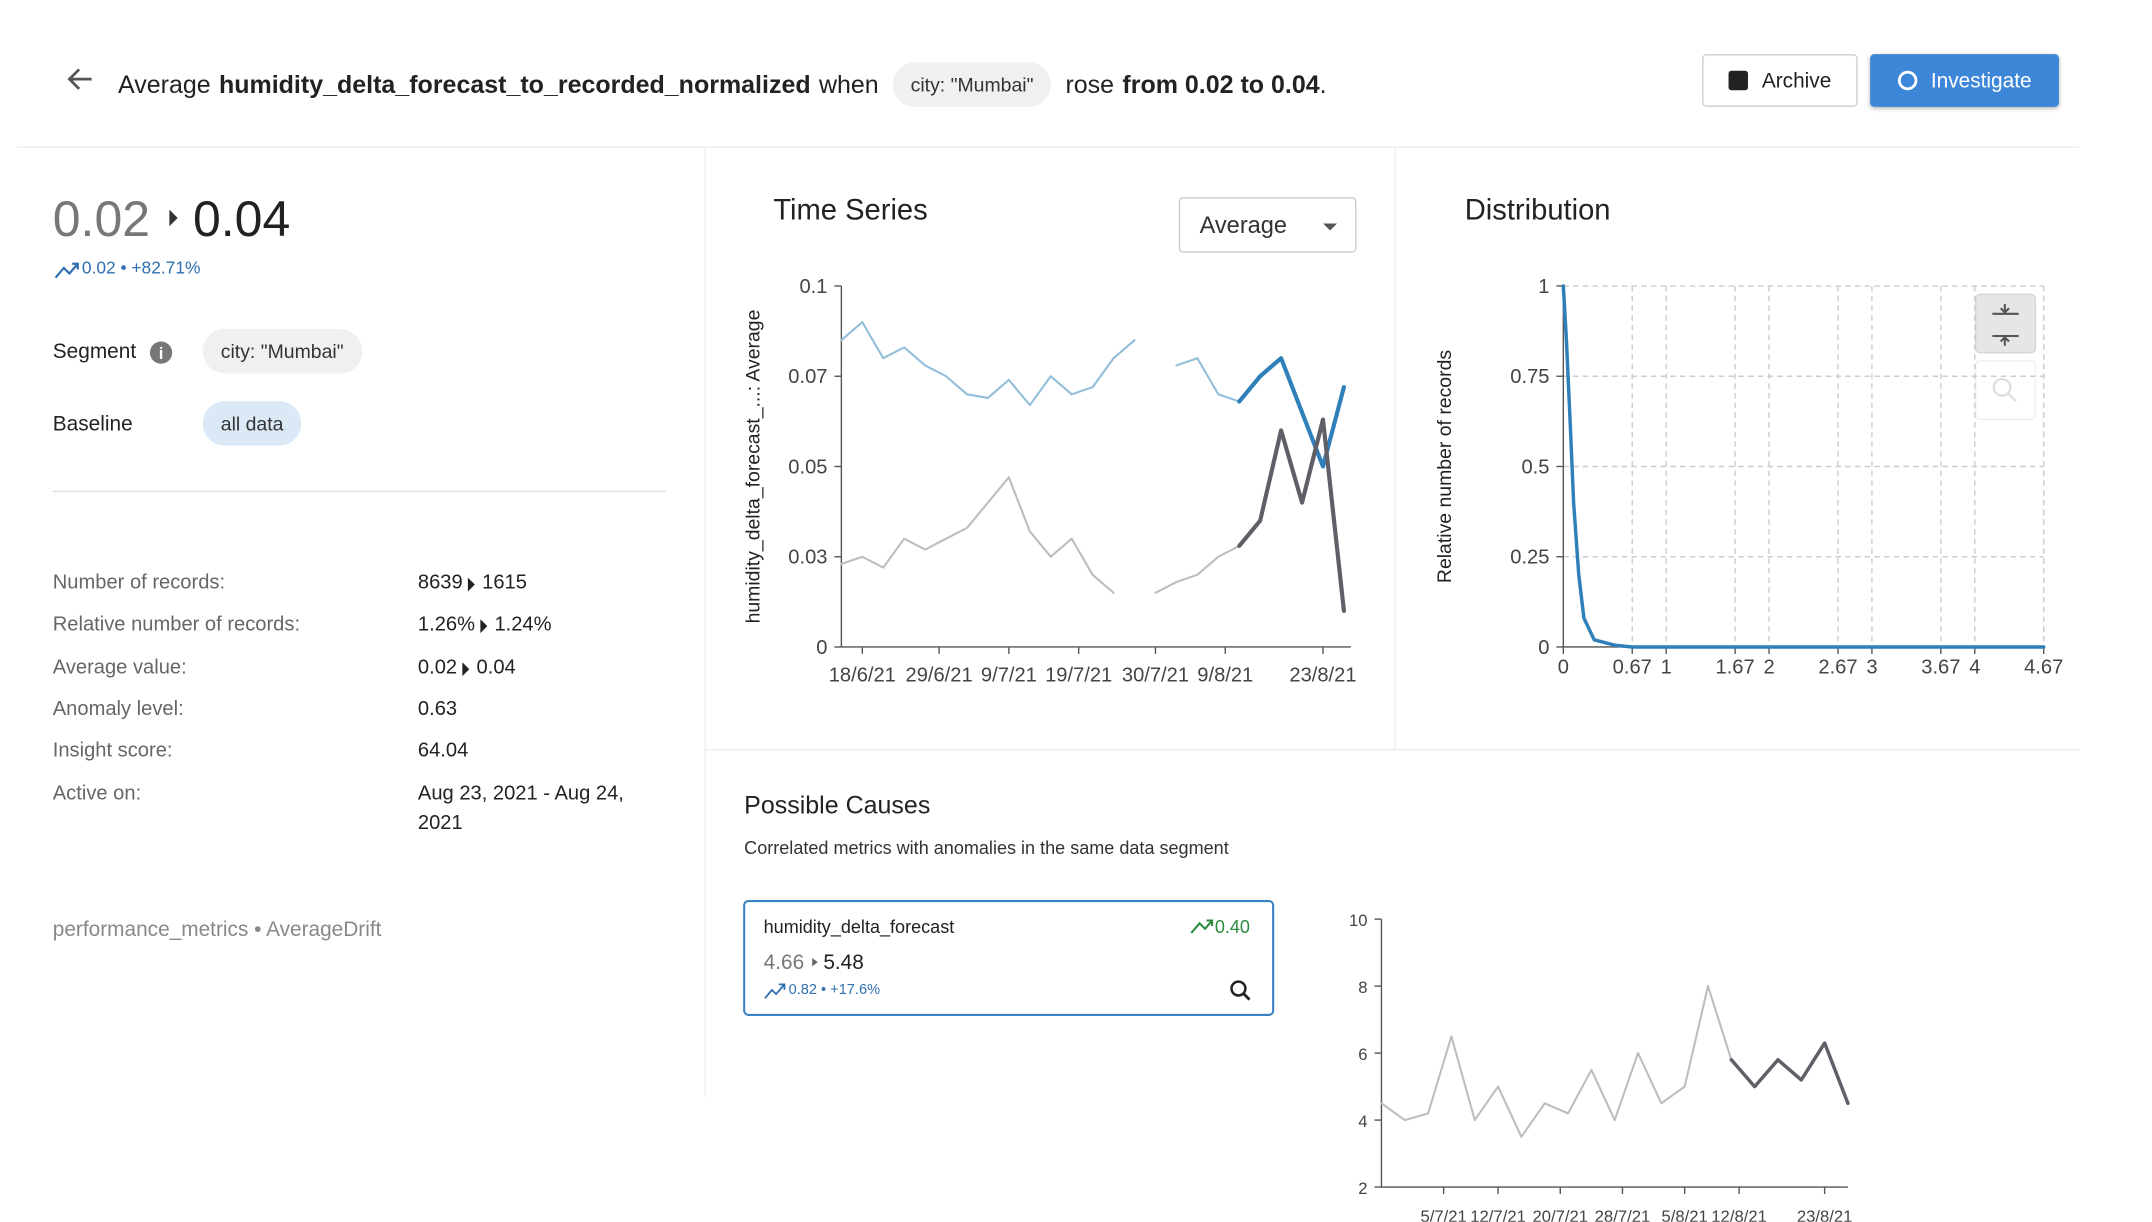 The width and height of the screenshot is (2152, 1222). I want to click on summary-to: 0.04, so click(241, 219).